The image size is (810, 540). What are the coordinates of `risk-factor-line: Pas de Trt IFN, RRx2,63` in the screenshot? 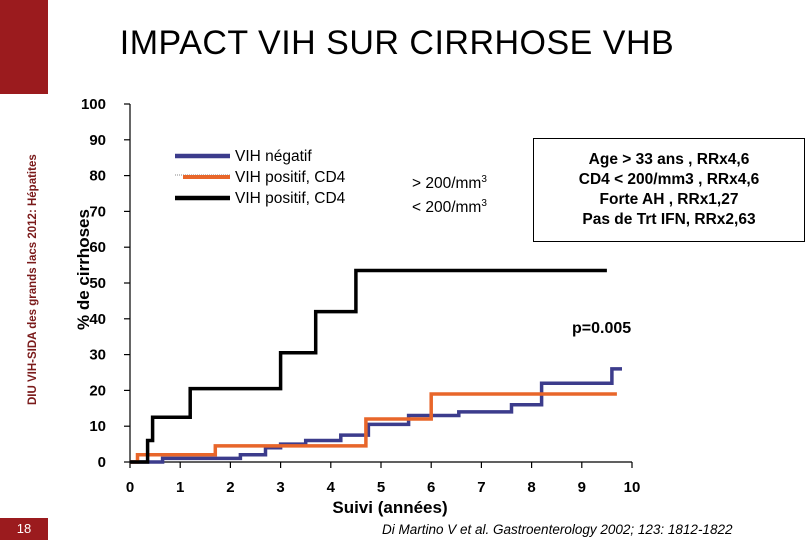 It's located at (669, 219).